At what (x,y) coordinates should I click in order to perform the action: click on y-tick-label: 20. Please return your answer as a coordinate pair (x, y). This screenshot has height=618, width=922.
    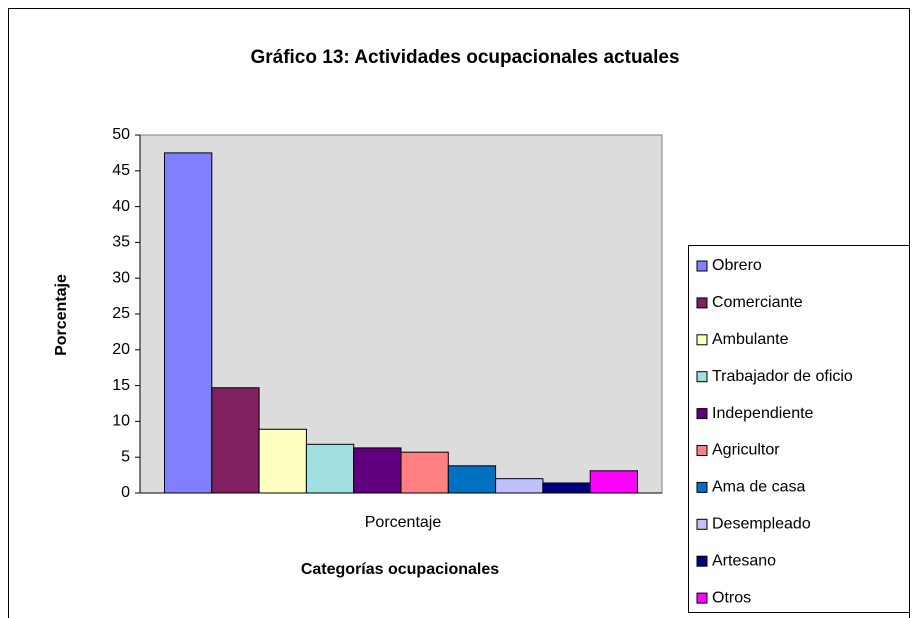
    Looking at the image, I should click on (121, 349).